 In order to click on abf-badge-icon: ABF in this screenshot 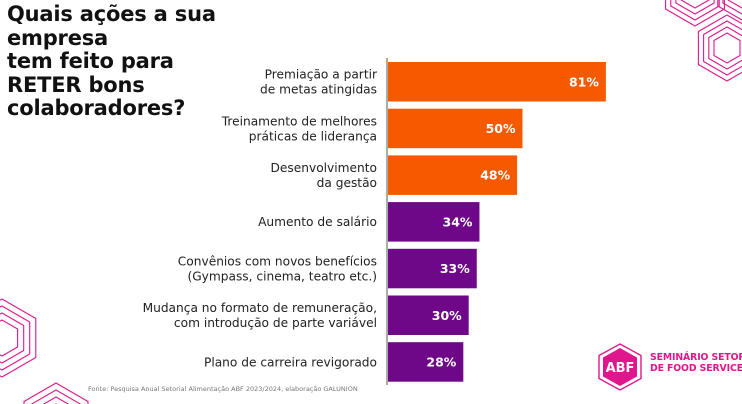, I will do `click(620, 367)`.